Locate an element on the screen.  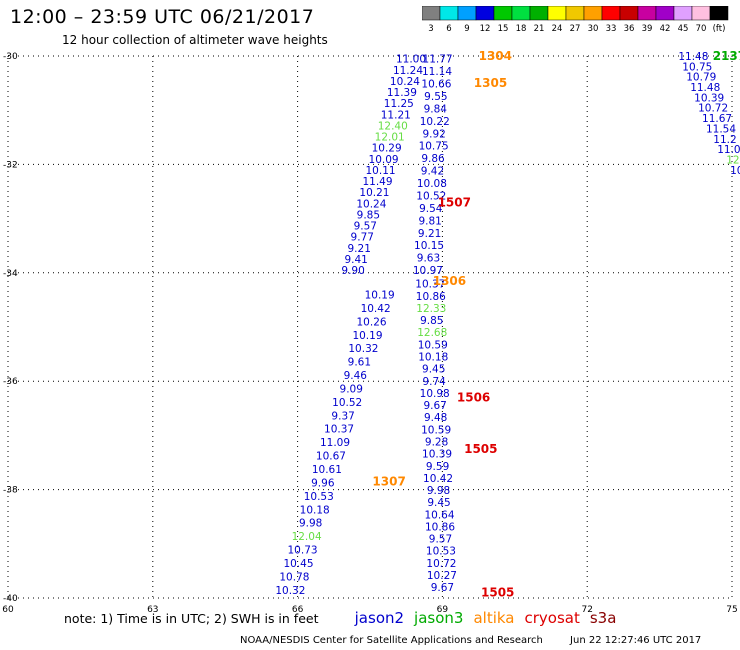
wave-height-value: 10.15 is located at coordinates (429, 246).